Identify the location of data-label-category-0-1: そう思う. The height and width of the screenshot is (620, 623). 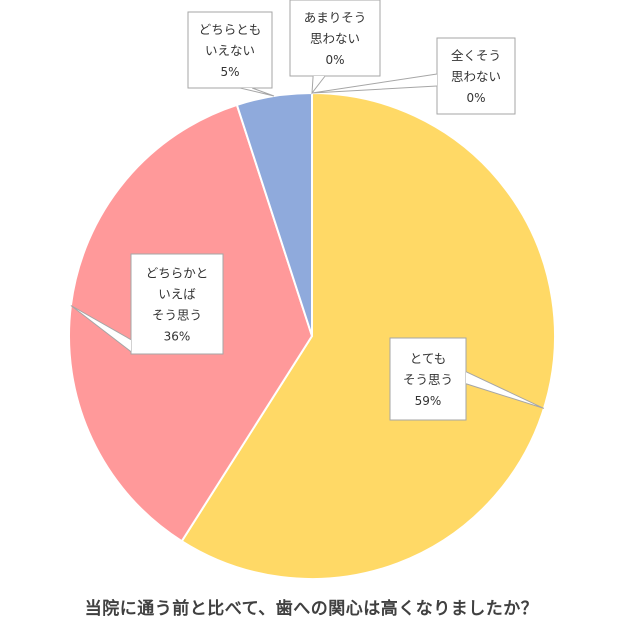
(428, 379).